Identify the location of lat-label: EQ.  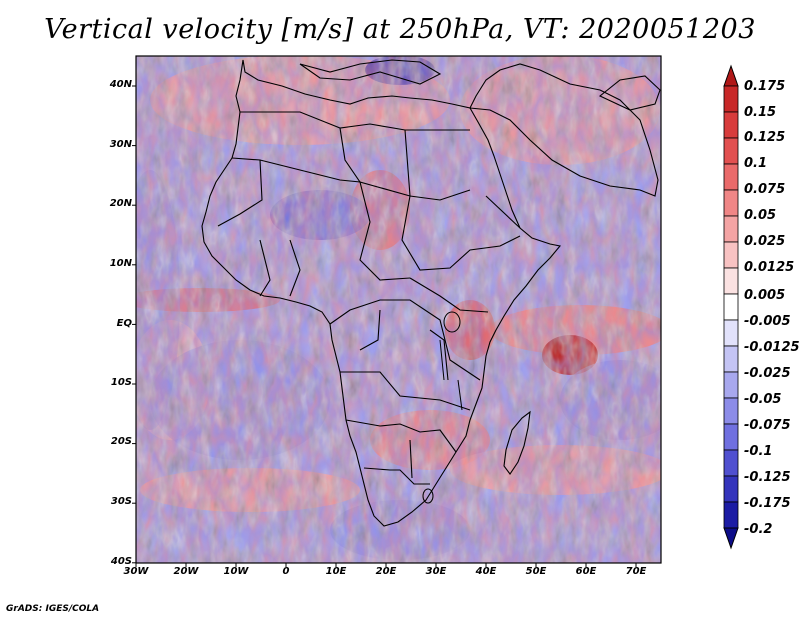
(124, 323).